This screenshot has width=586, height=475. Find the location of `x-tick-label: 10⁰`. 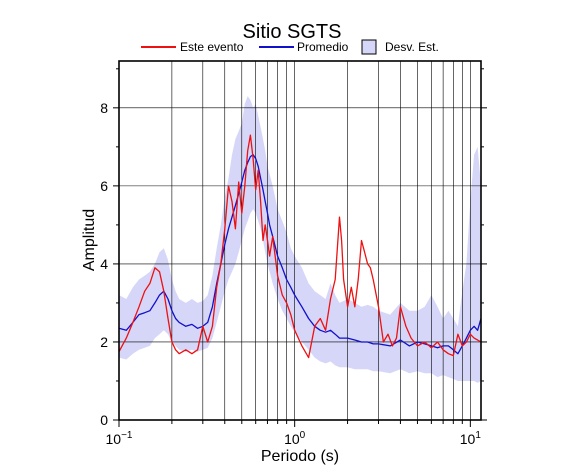

x-tick-label: 10⁰ is located at coordinates (295, 438).